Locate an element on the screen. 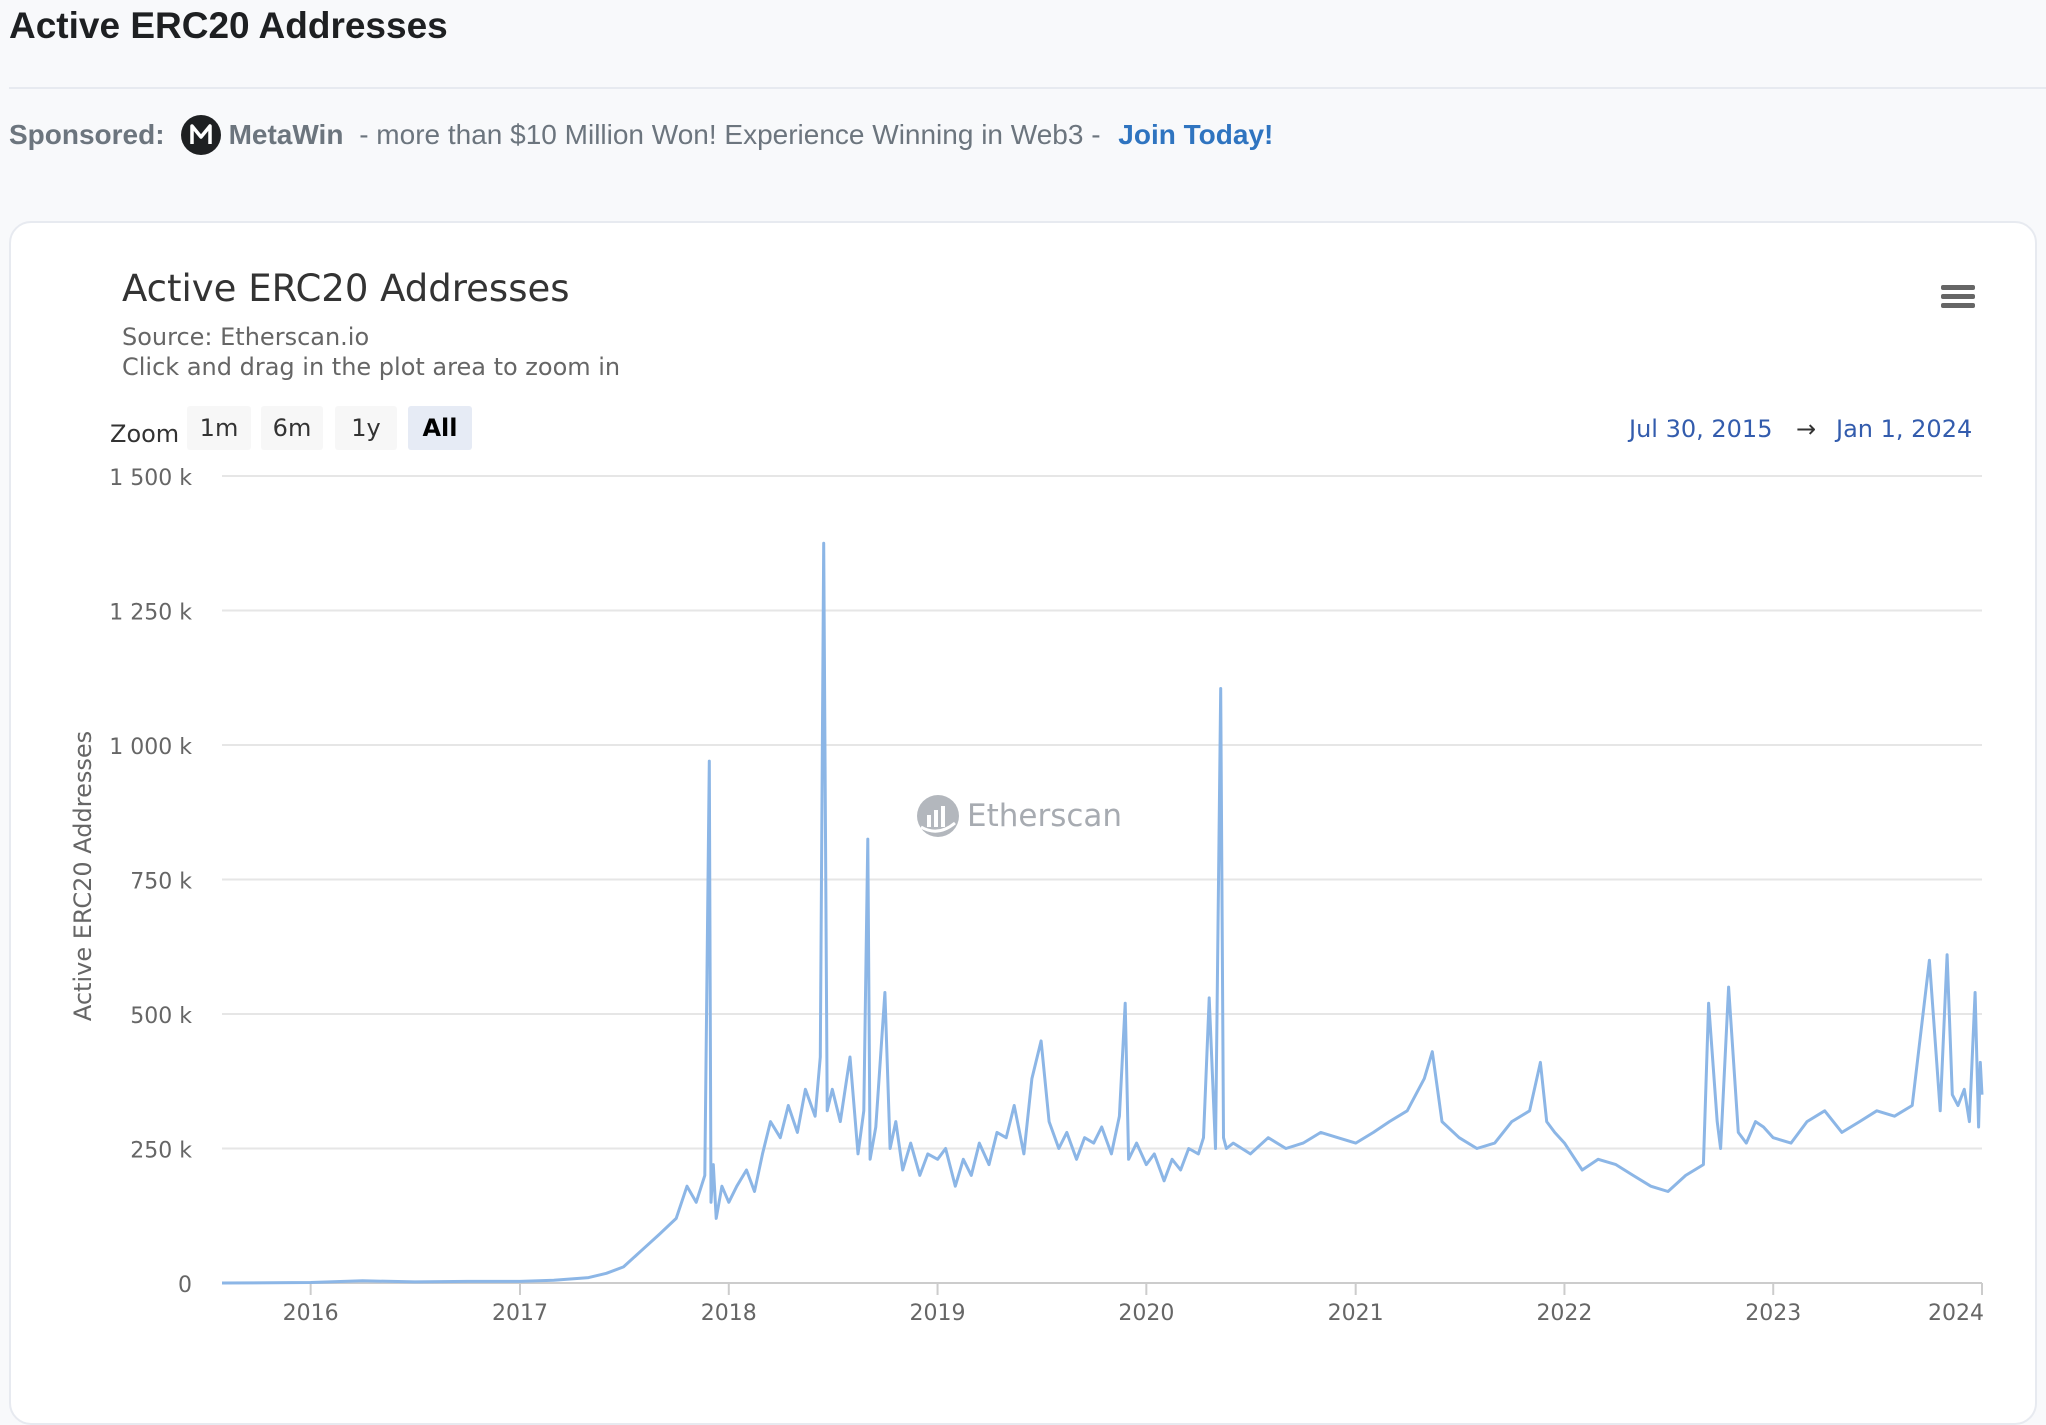 Image resolution: width=2046 pixels, height=1425 pixels. sponsor-label: Sponsored: is located at coordinates (87, 134).